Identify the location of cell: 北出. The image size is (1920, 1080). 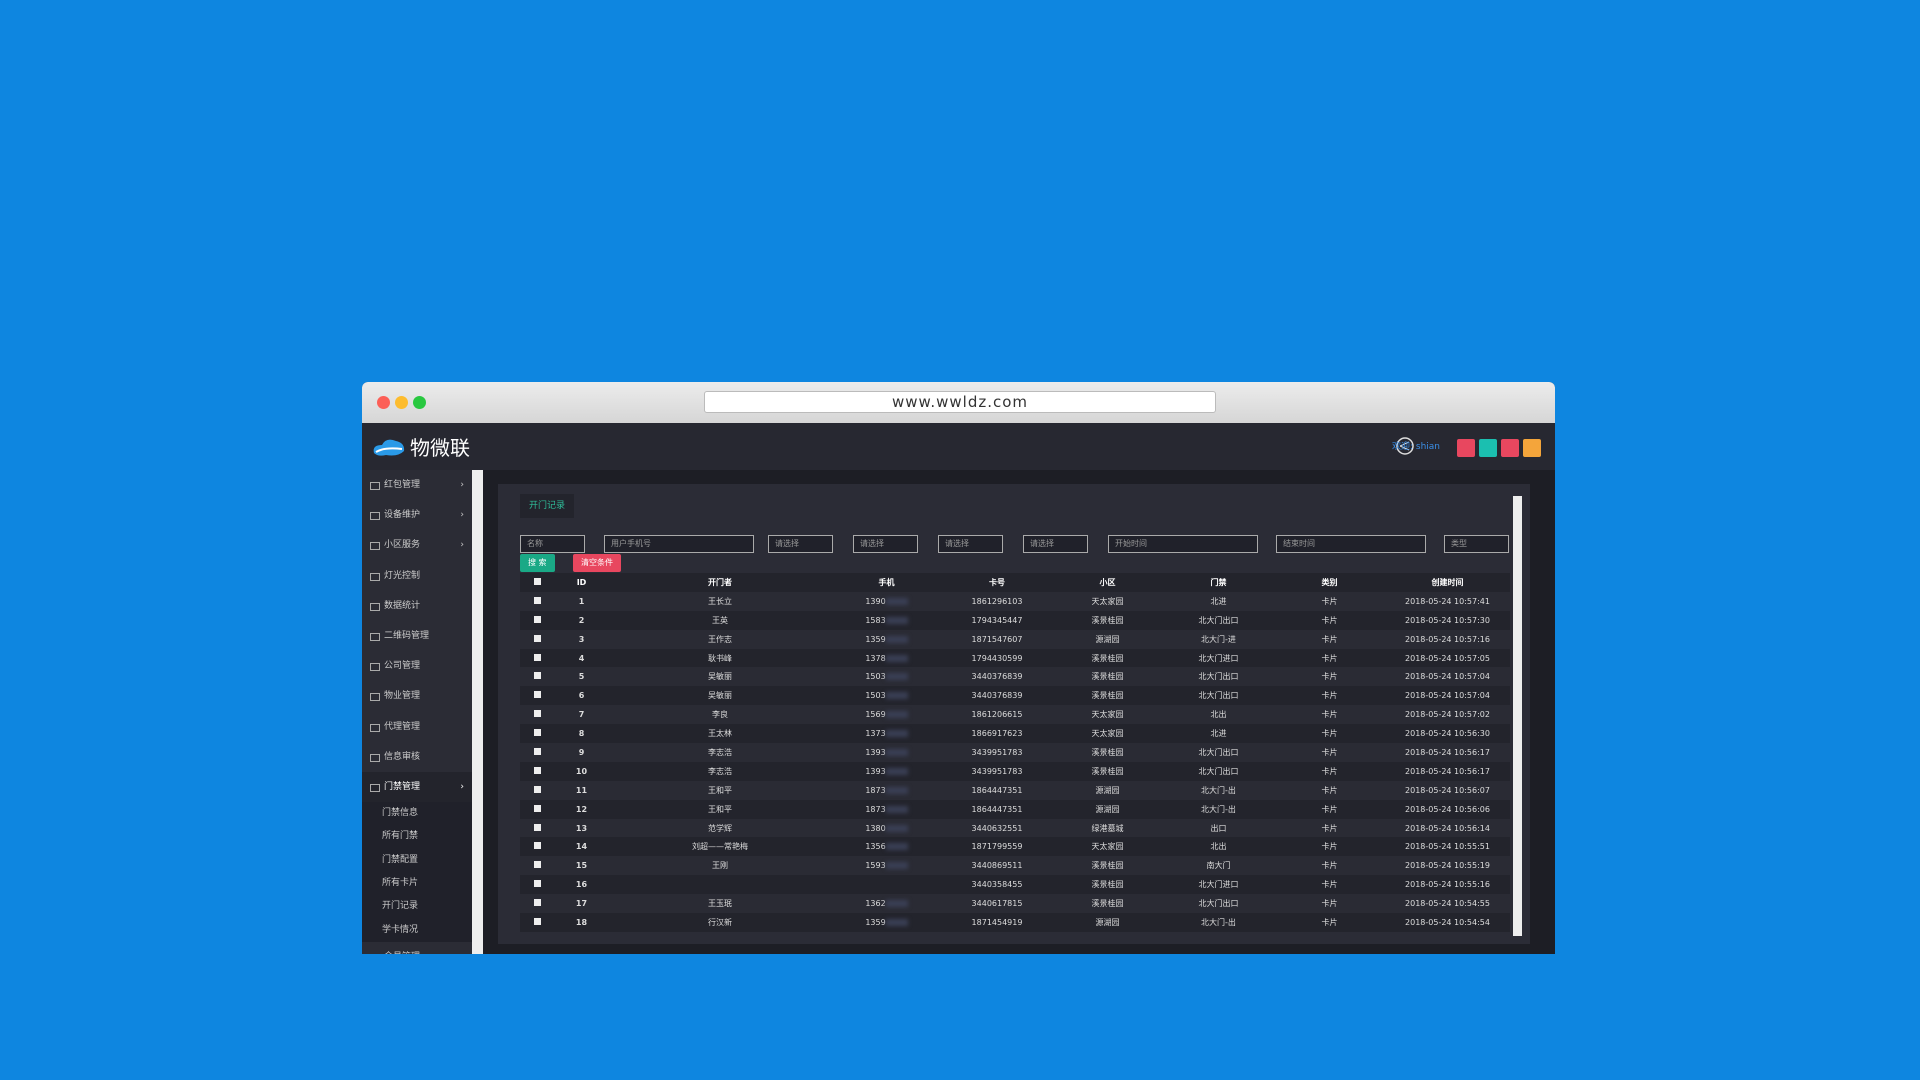
(1218, 714).